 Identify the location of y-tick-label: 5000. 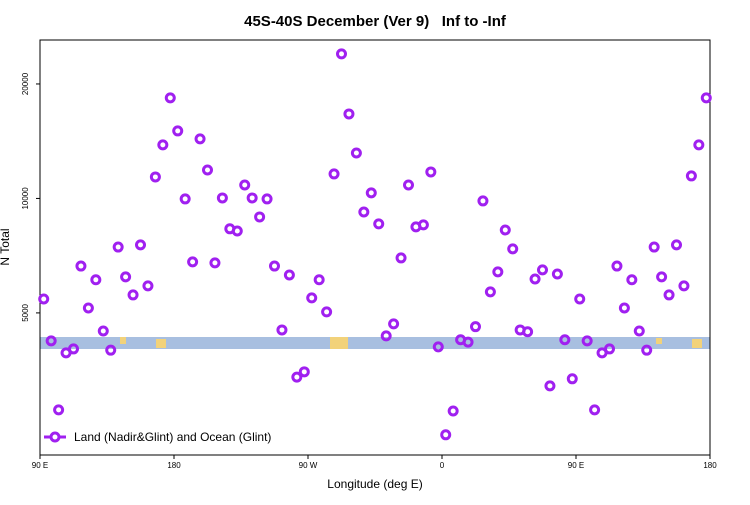
(25, 312).